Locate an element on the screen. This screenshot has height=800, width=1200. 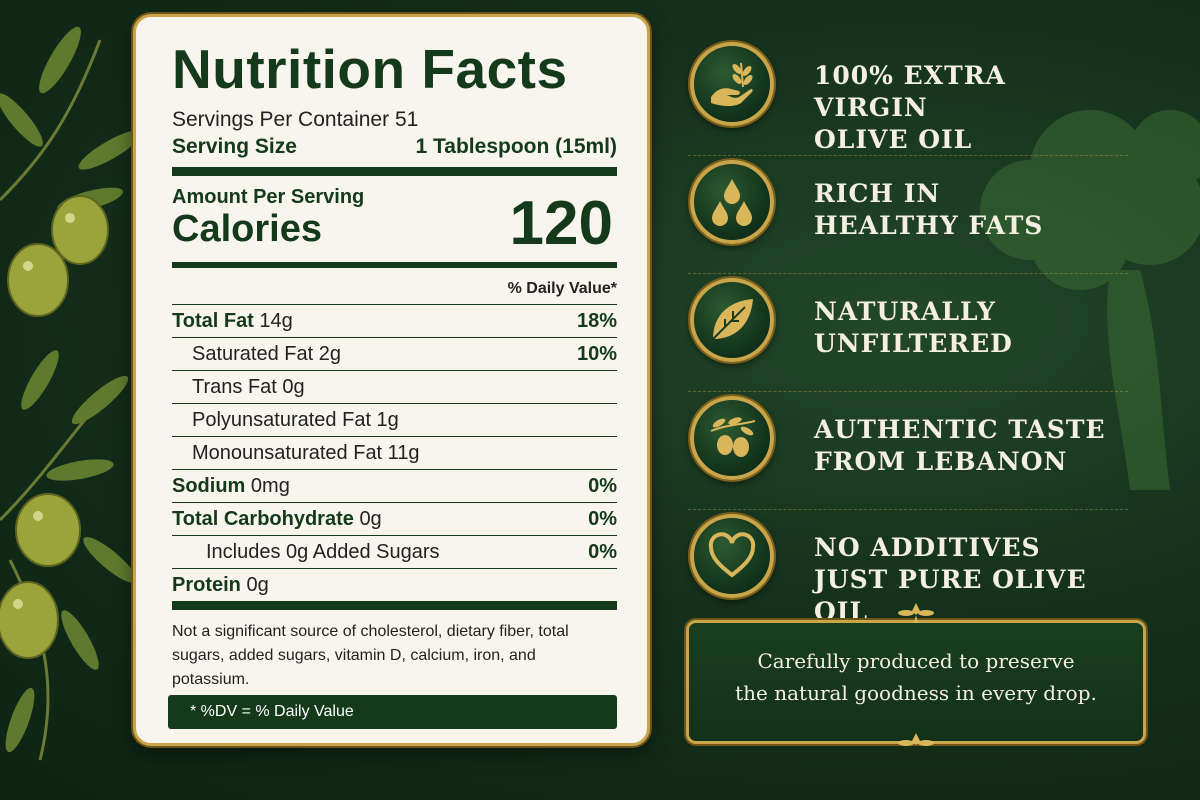
servings-per-container: Servings Per Container 51 is located at coordinates (295, 119).